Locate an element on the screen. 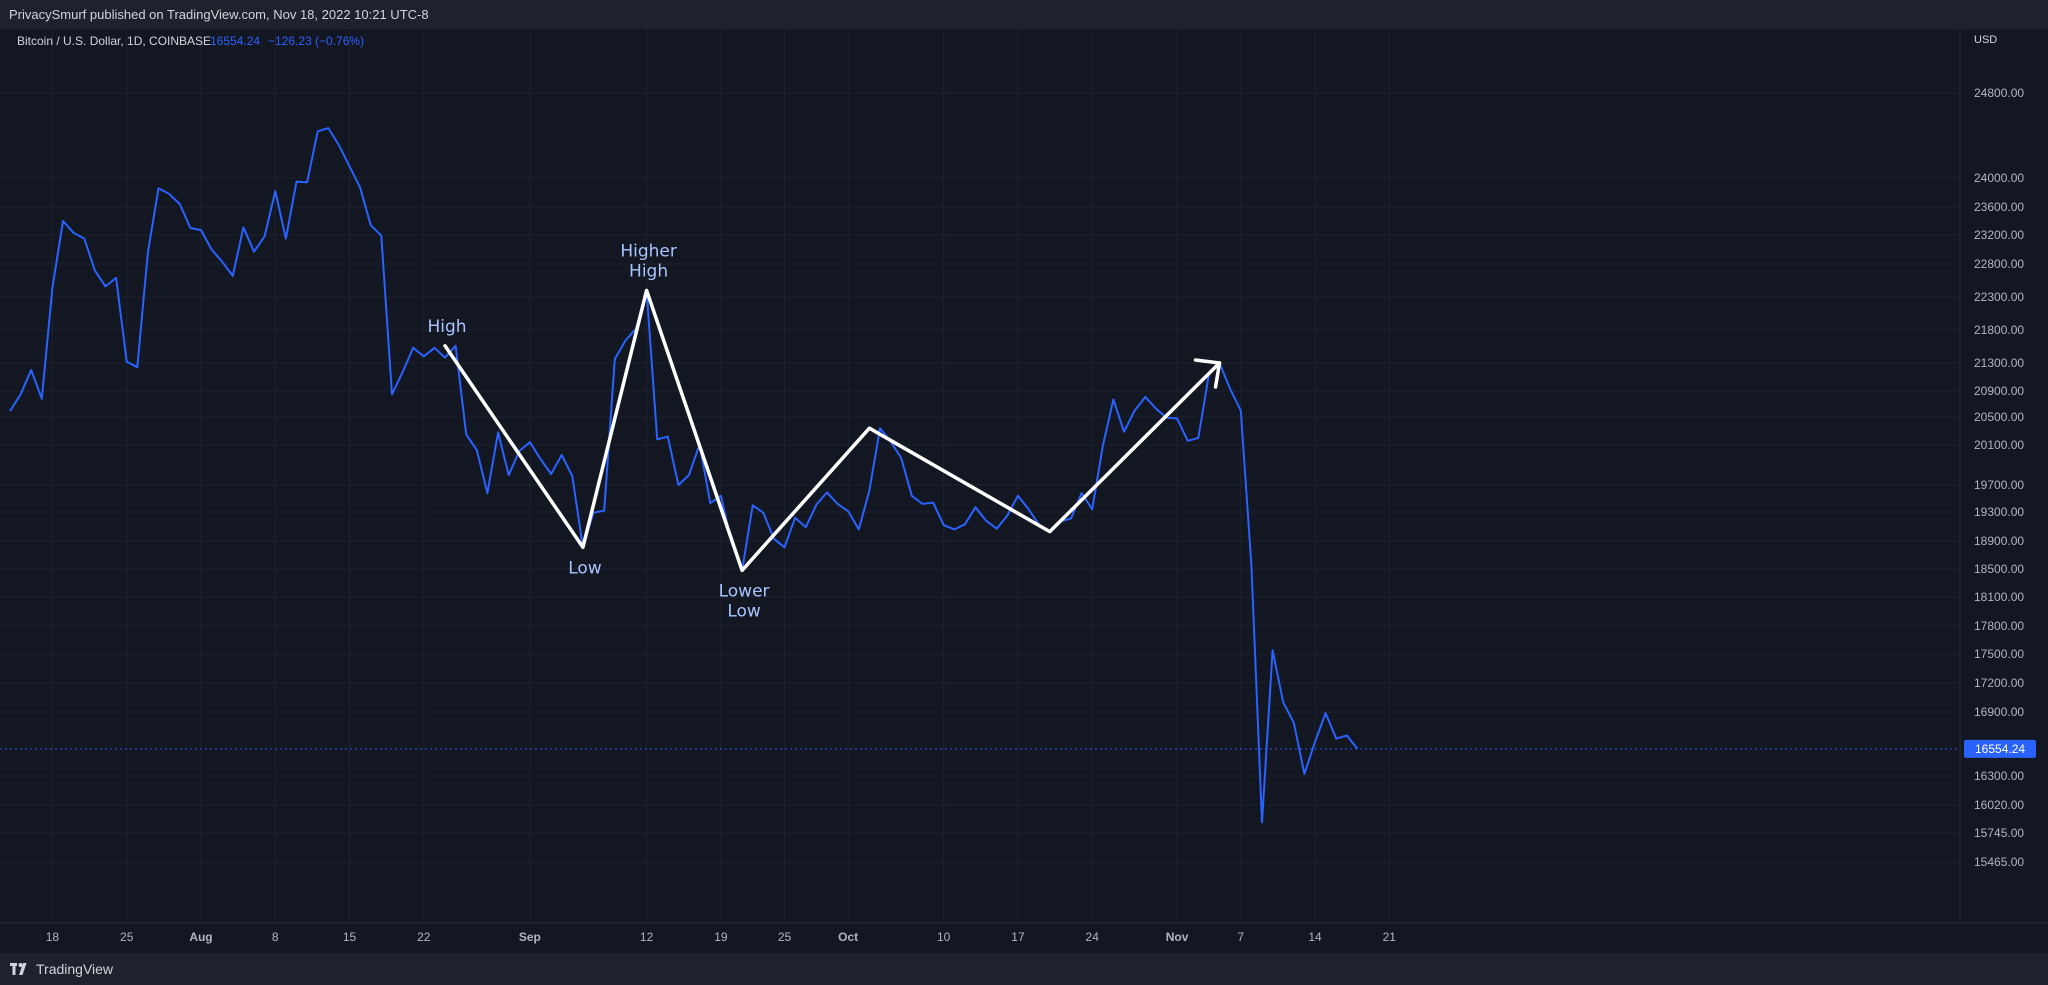  last-price-text: 16554.24 is located at coordinates (2000, 749).